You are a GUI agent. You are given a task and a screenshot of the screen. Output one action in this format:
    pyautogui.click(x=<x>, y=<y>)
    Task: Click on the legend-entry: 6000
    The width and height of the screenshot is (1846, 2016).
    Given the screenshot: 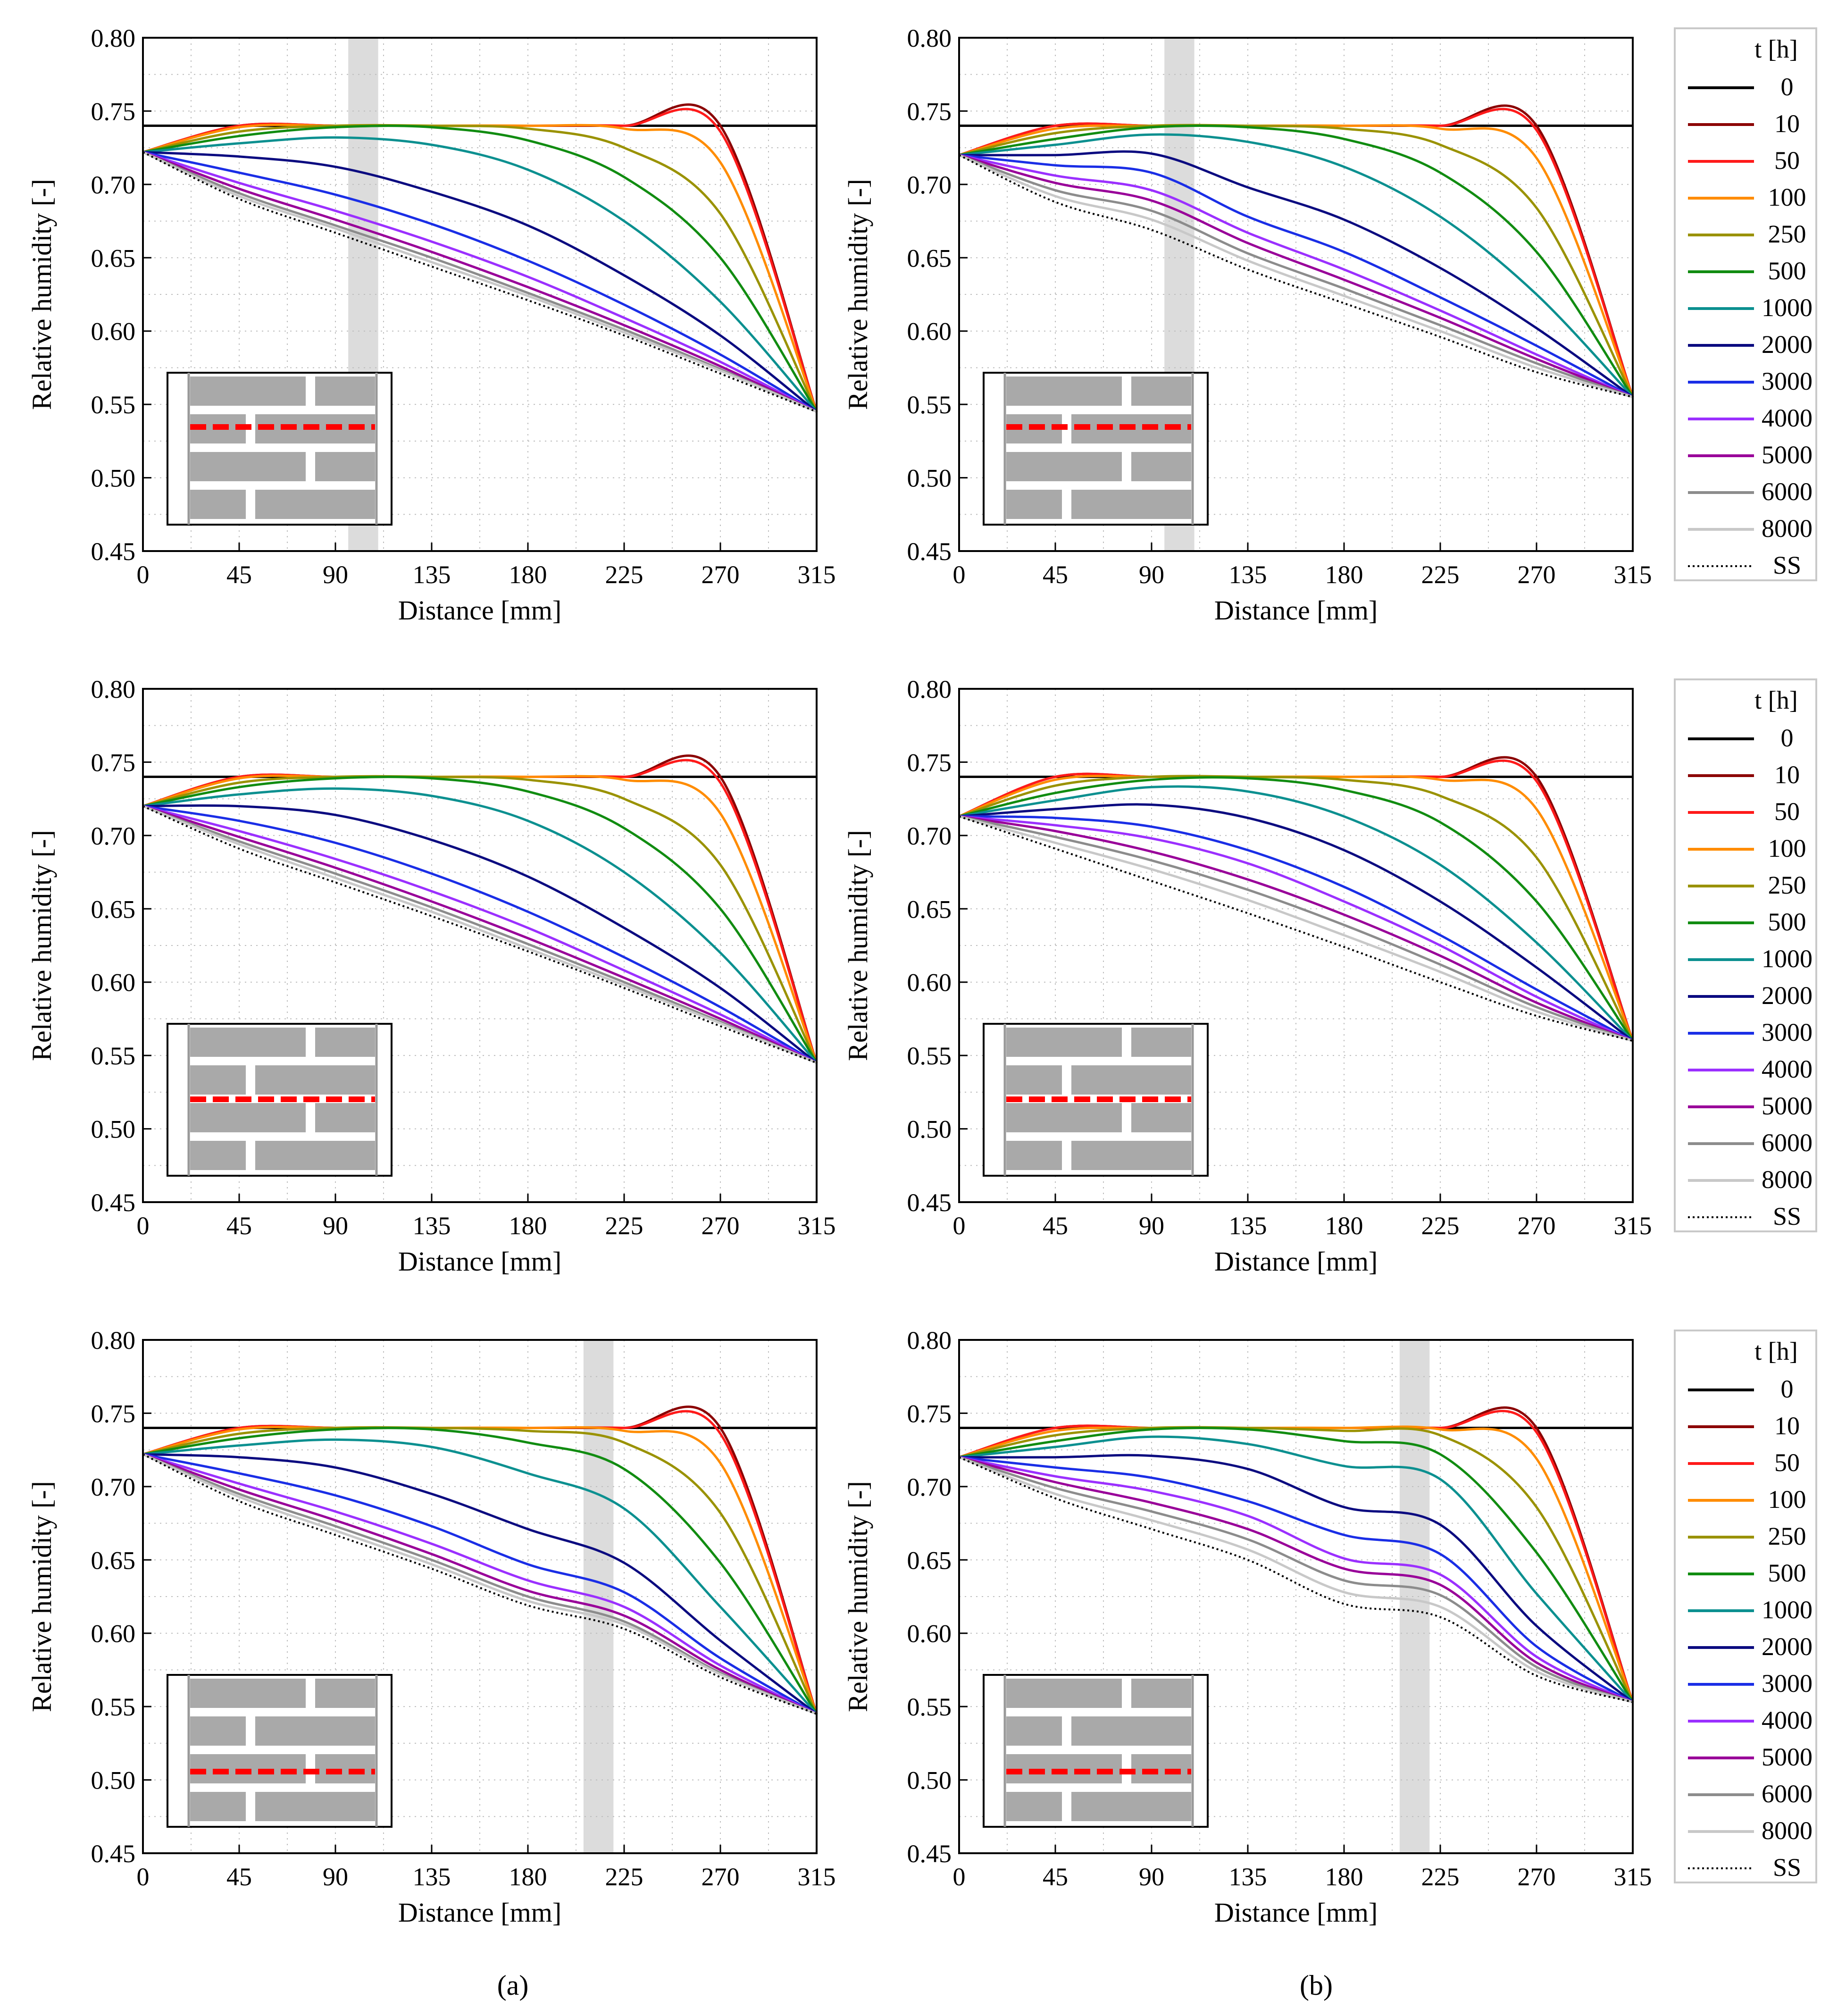 What is the action you would take?
    pyautogui.click(x=1787, y=491)
    